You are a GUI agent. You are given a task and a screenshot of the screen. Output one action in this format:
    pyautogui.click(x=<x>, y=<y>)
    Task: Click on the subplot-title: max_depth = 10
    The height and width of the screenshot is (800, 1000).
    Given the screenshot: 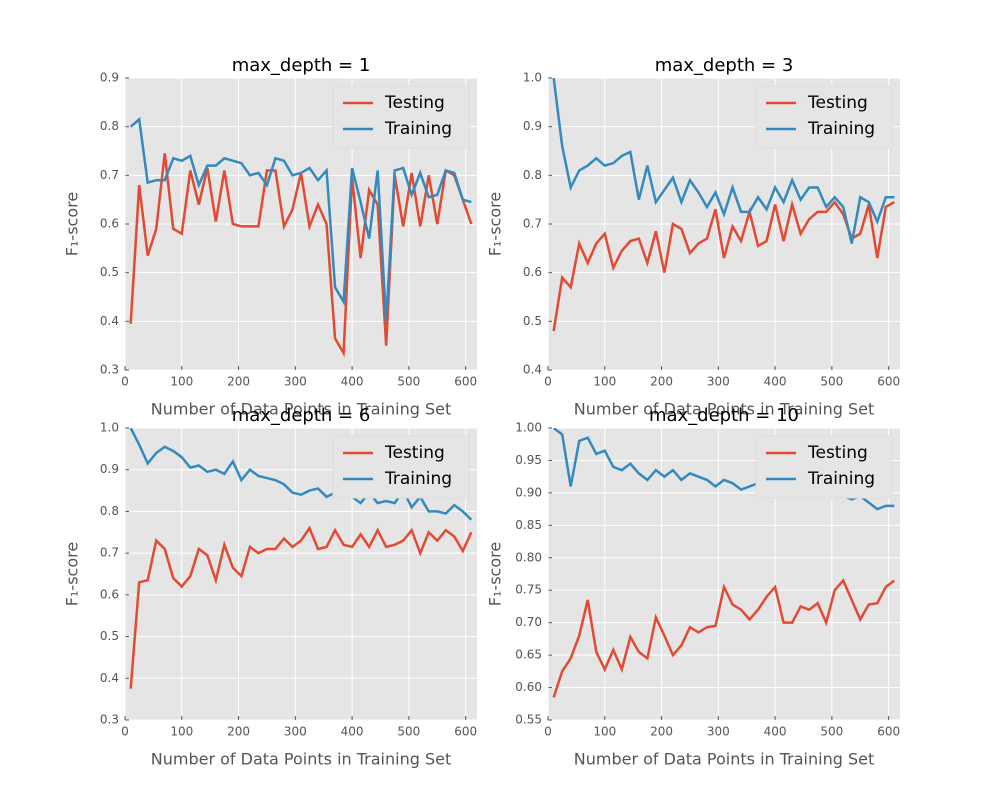 What is the action you would take?
    pyautogui.click(x=724, y=415)
    